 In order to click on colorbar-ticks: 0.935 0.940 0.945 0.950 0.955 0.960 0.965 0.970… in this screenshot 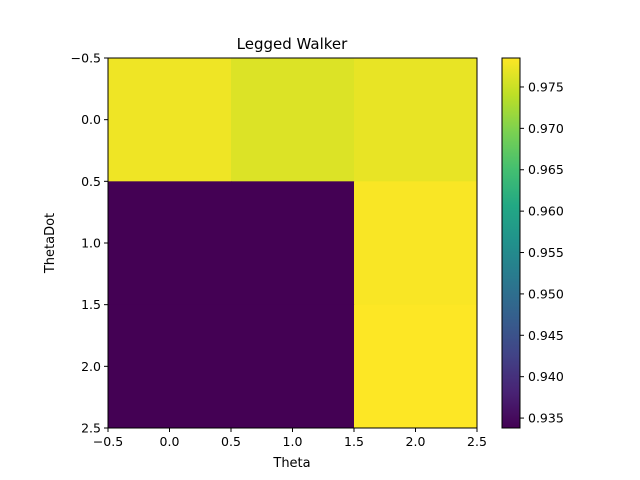, I will do `click(542, 252)`.